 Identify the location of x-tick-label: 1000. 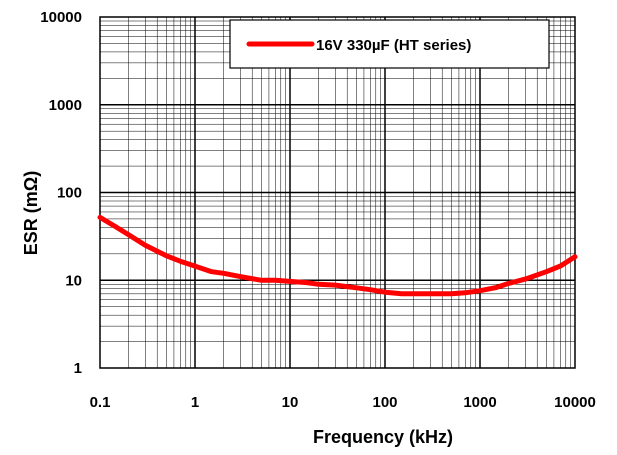
(479, 402).